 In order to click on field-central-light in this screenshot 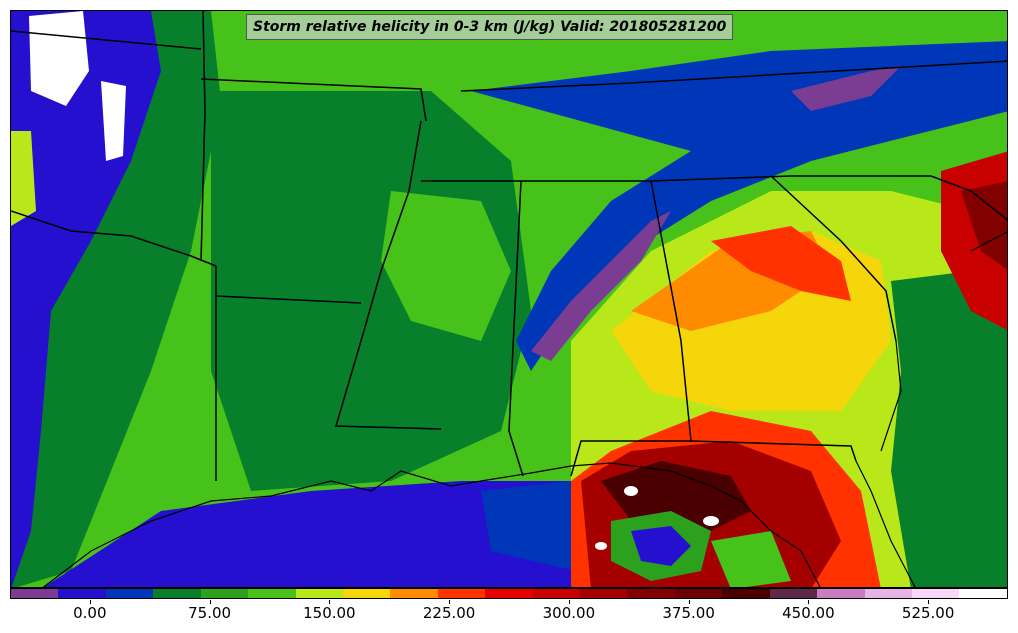, I will do `click(446, 266)`.